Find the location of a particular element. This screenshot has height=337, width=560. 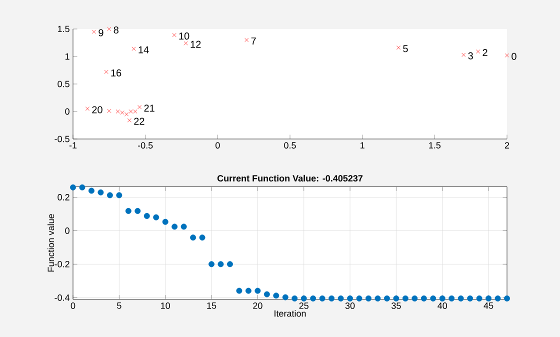

annotation: 5 is located at coordinates (405, 48).